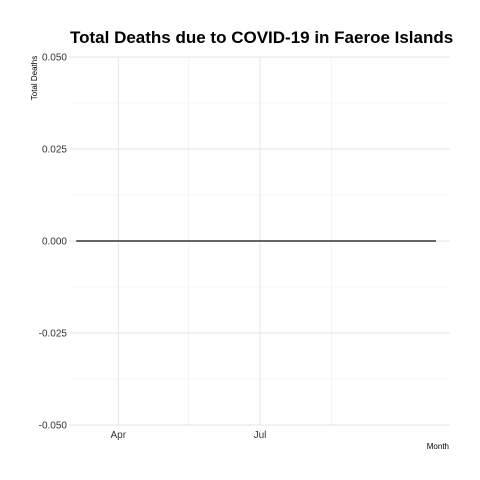  I want to click on y-tick-label: -0.025, so click(53, 334).